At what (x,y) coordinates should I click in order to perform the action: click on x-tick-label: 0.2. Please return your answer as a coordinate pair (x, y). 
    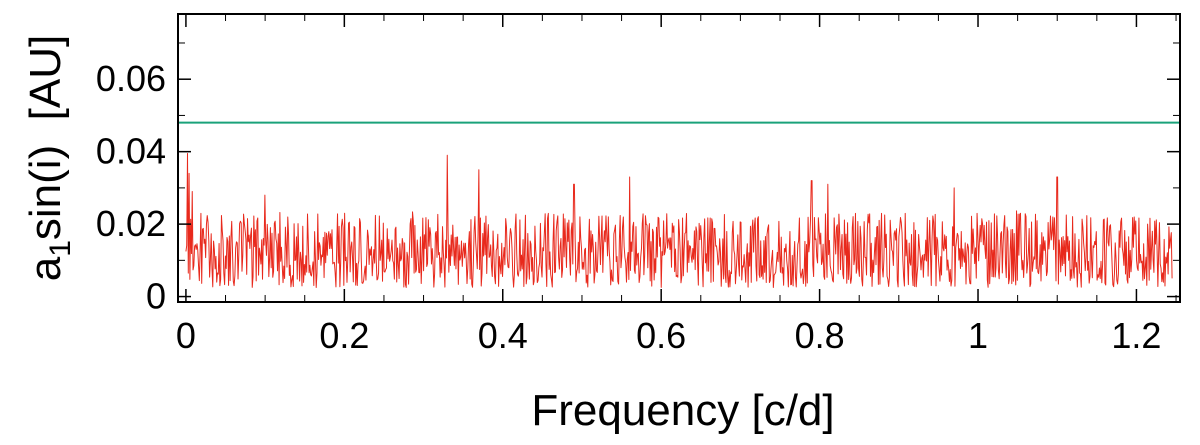
    Looking at the image, I should click on (344, 335).